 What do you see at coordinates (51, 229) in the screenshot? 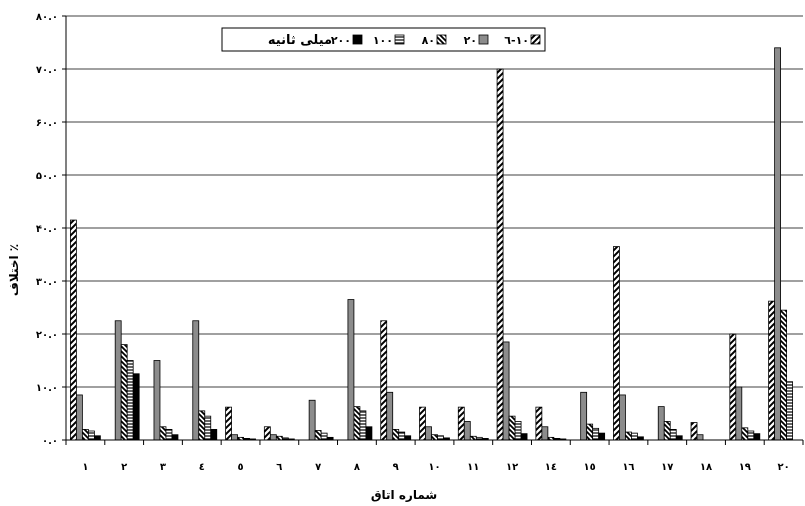
I see `y-axis-ticks: ۰.۰ ۱۰.۰ ۲۰.۰ ۳۰.۰ ۴۰.۰ ۵۰.۰ ۶۰.۰ ۷۰.۰ ۸۰.۰` at bounding box center [51, 229].